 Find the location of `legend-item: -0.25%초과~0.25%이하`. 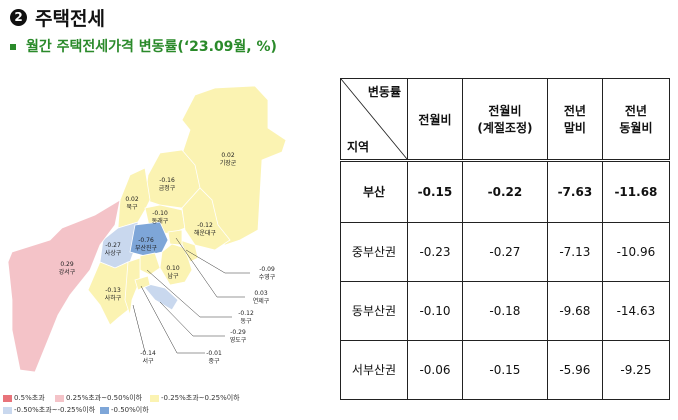

legend-item: -0.25%초과~0.25%이하 is located at coordinates (195, 398).